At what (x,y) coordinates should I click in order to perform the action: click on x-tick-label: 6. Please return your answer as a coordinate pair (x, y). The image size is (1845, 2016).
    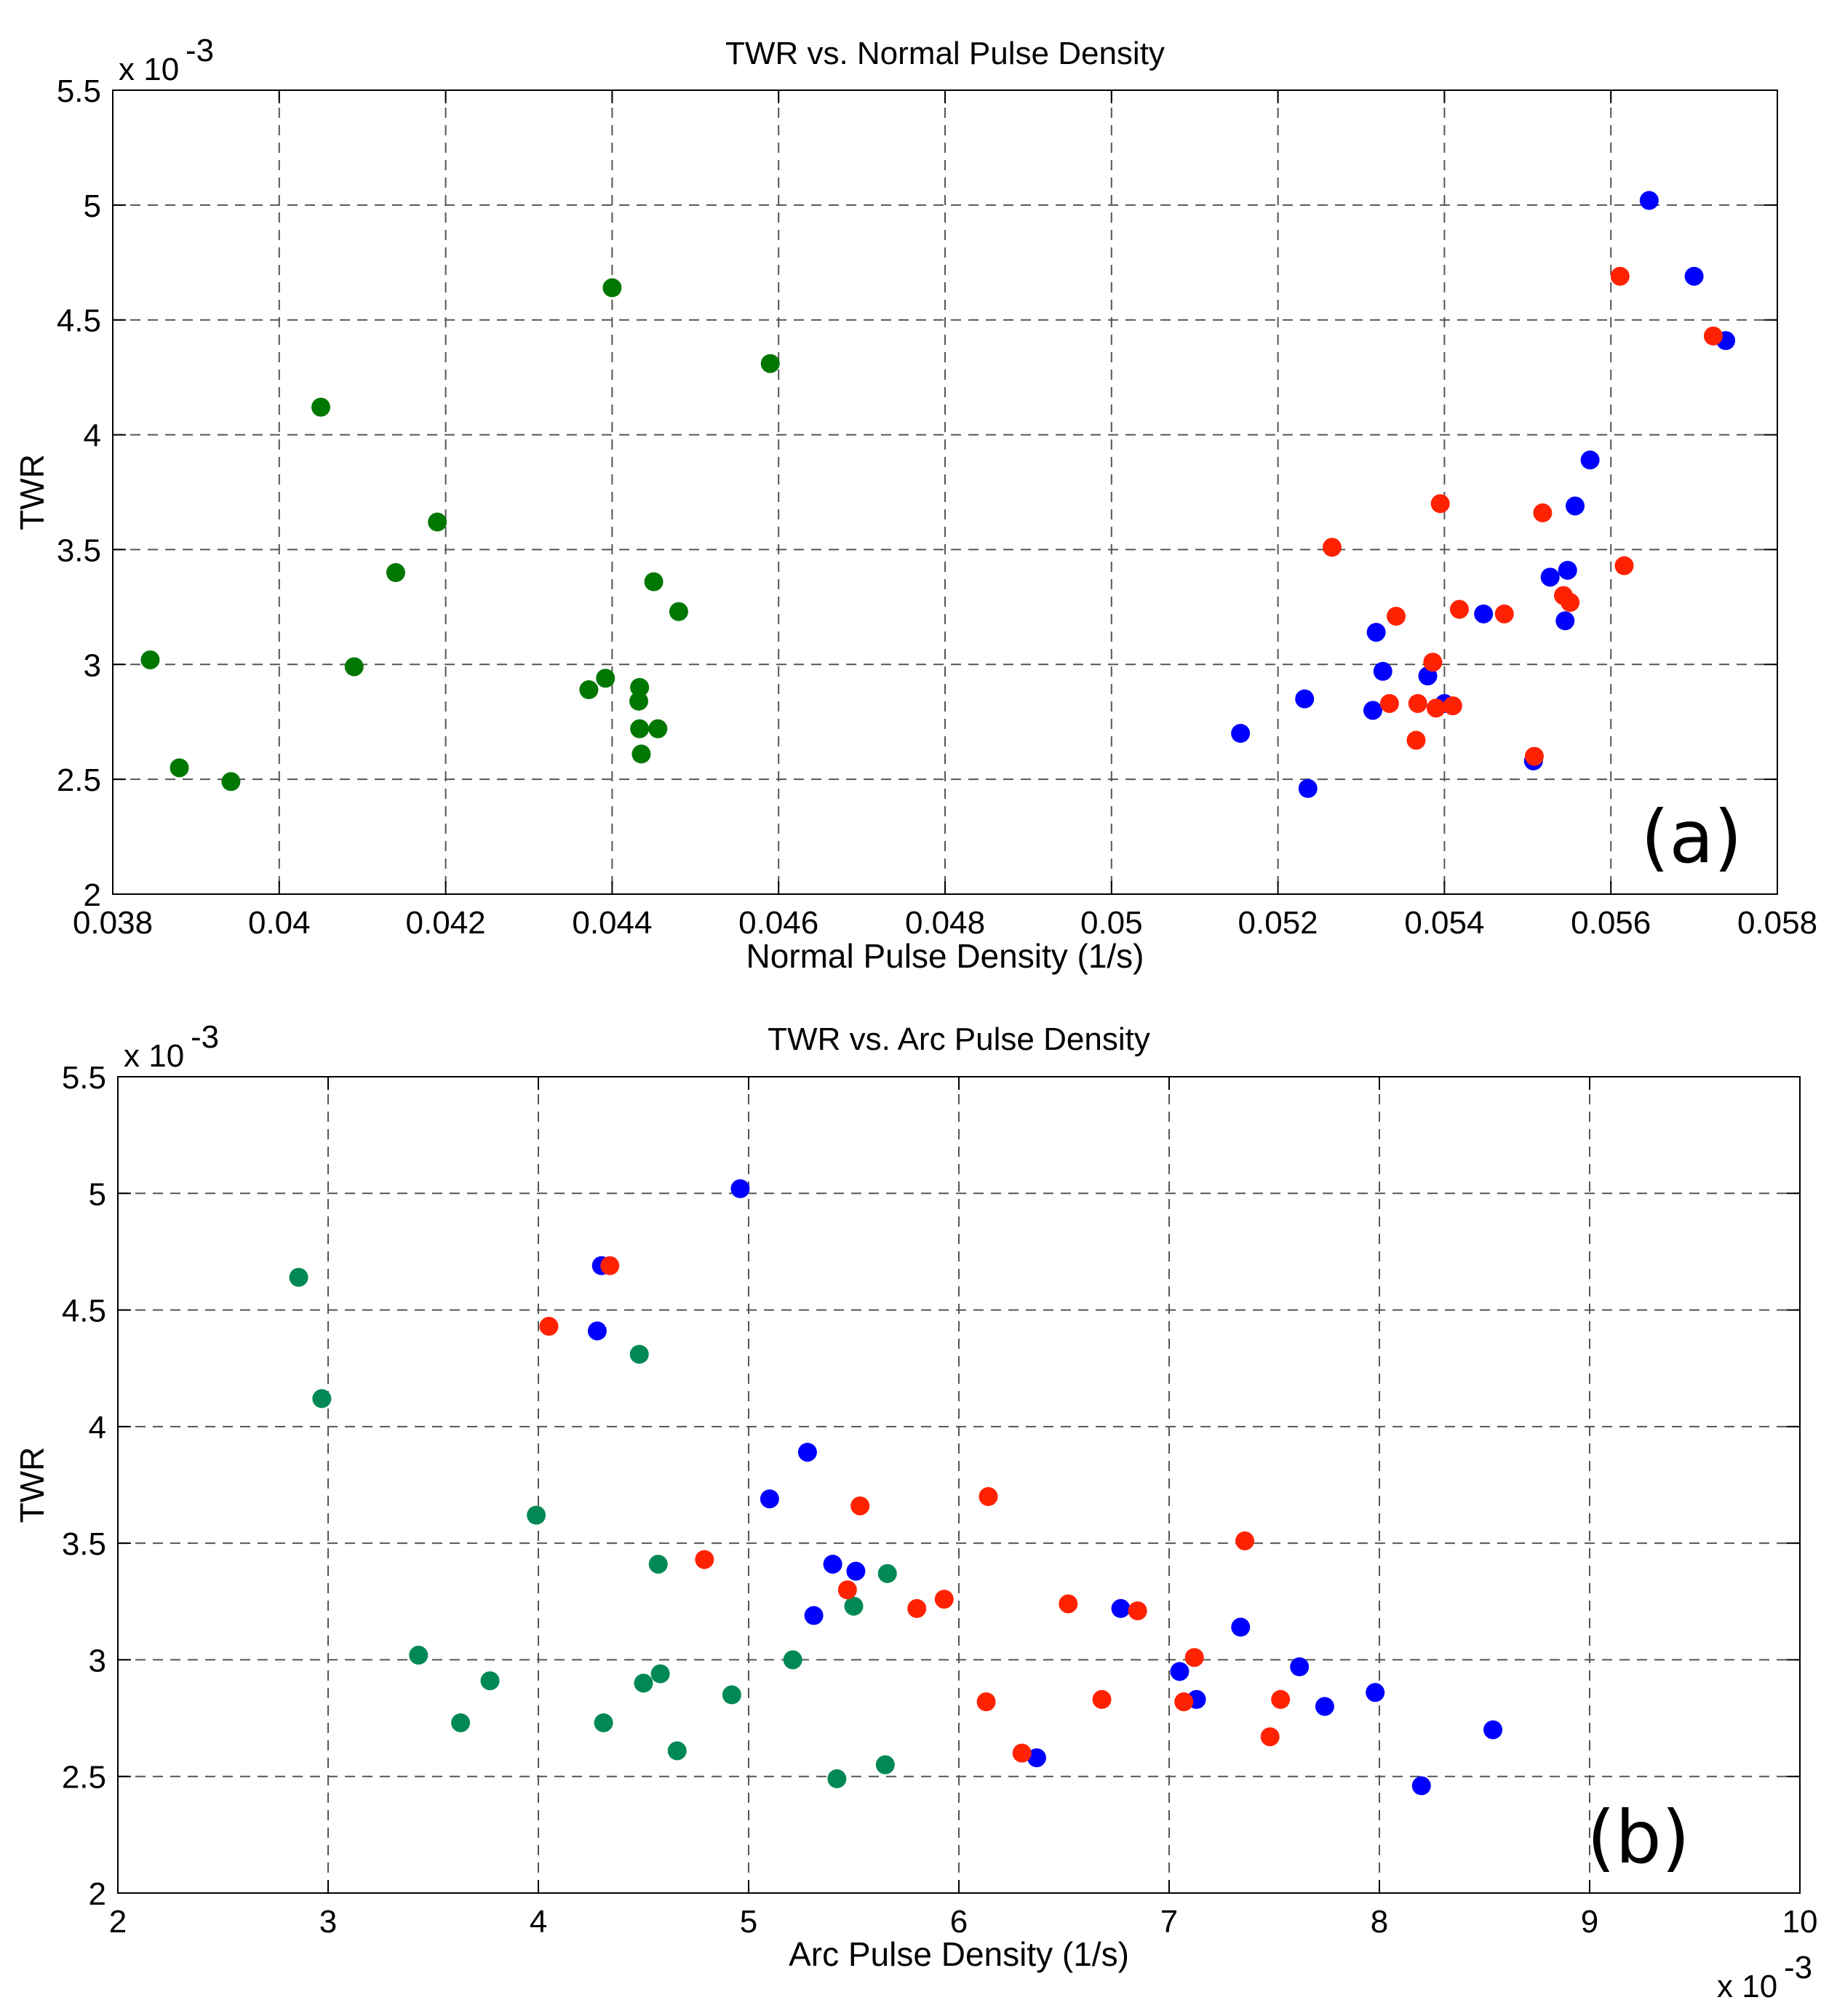
    Looking at the image, I should click on (959, 1922).